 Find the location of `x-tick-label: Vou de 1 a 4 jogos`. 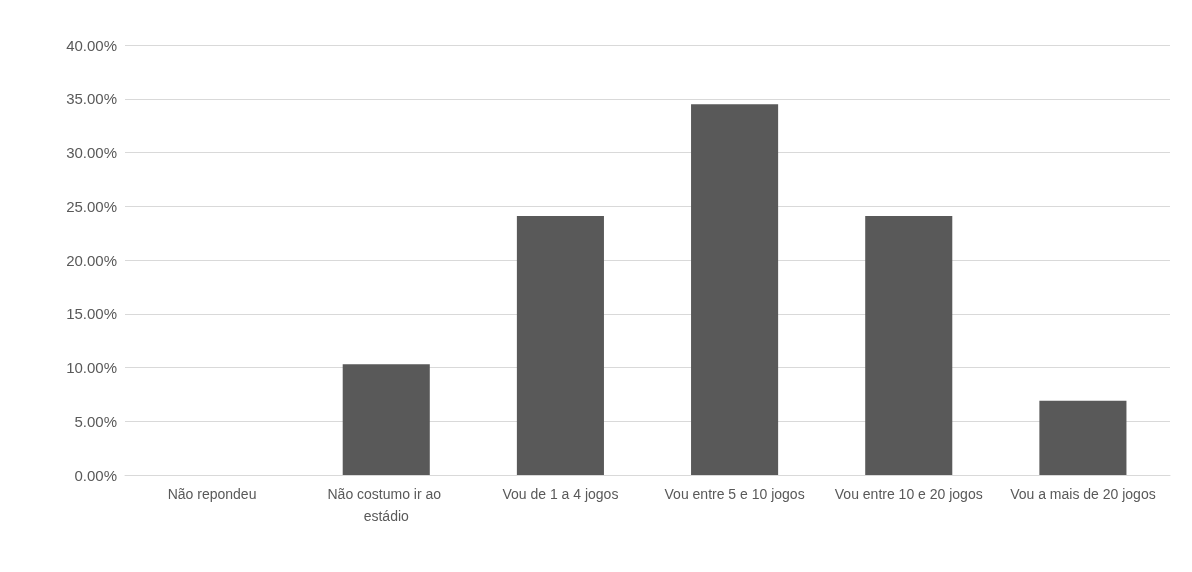

x-tick-label: Vou de 1 a 4 jogos is located at coordinates (560, 494).